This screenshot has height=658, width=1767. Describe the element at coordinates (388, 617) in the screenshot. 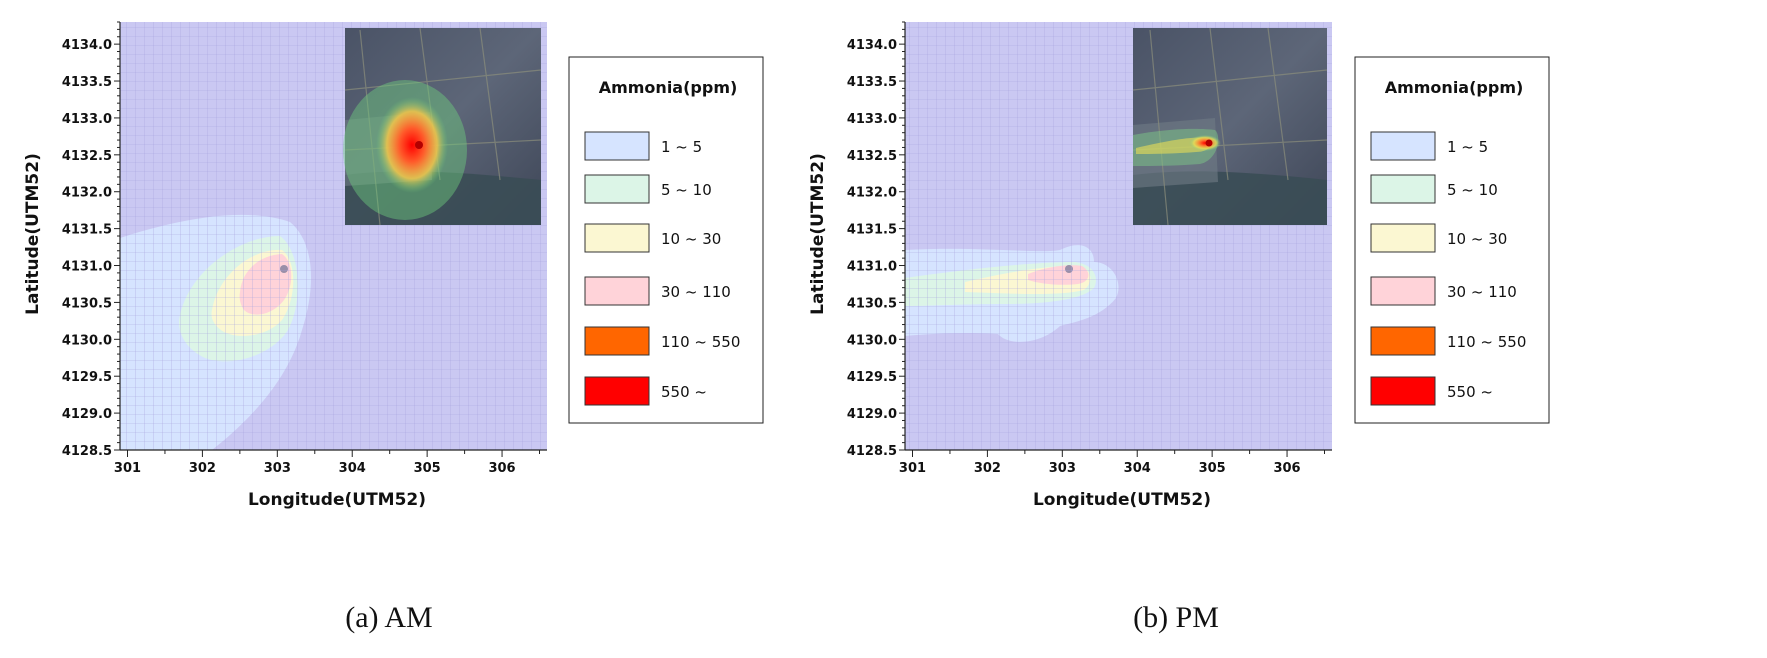

I see `panel-caption: (a) AM` at that location.